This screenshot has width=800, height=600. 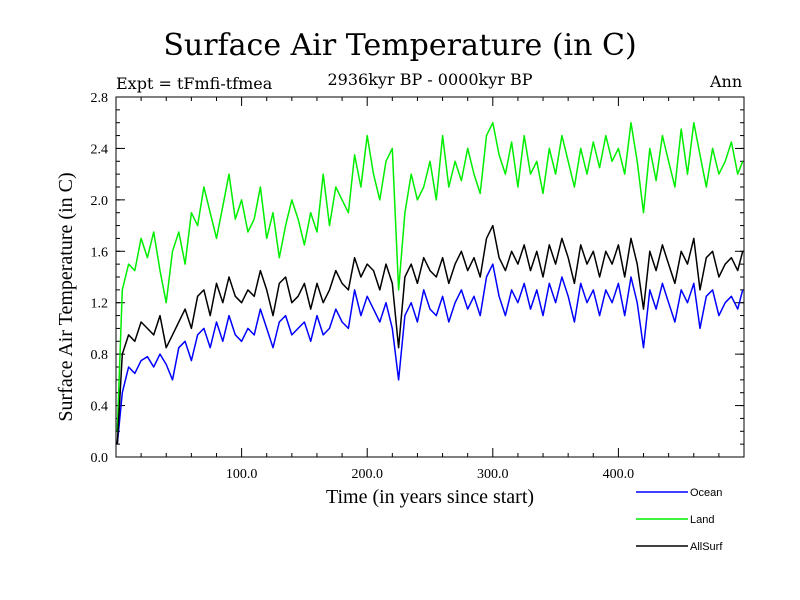 I want to click on season-label: Ann, so click(x=726, y=81).